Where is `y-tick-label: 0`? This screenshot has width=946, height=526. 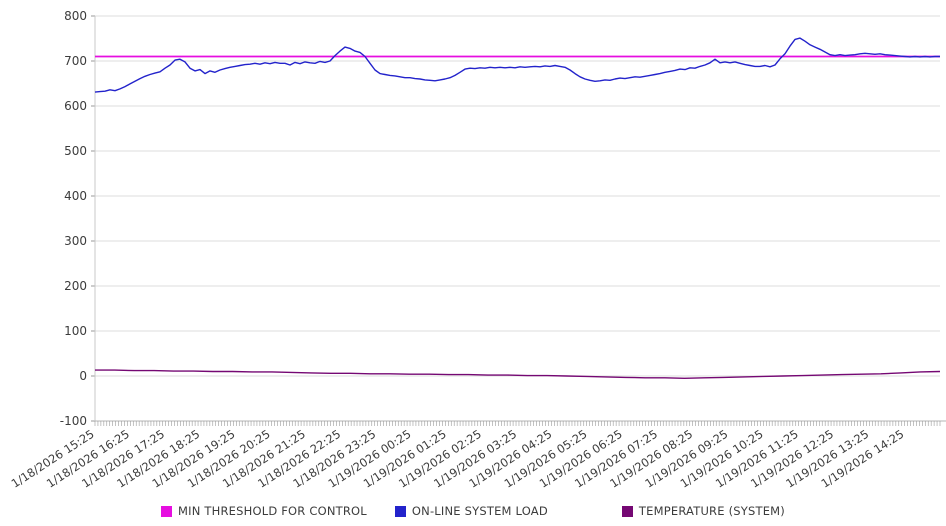 y-tick-label: 0 is located at coordinates (83, 376).